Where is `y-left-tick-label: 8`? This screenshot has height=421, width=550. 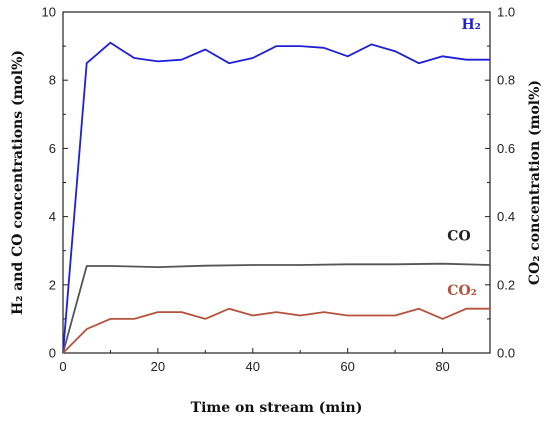 y-left-tick-label: 8 is located at coordinates (52, 80).